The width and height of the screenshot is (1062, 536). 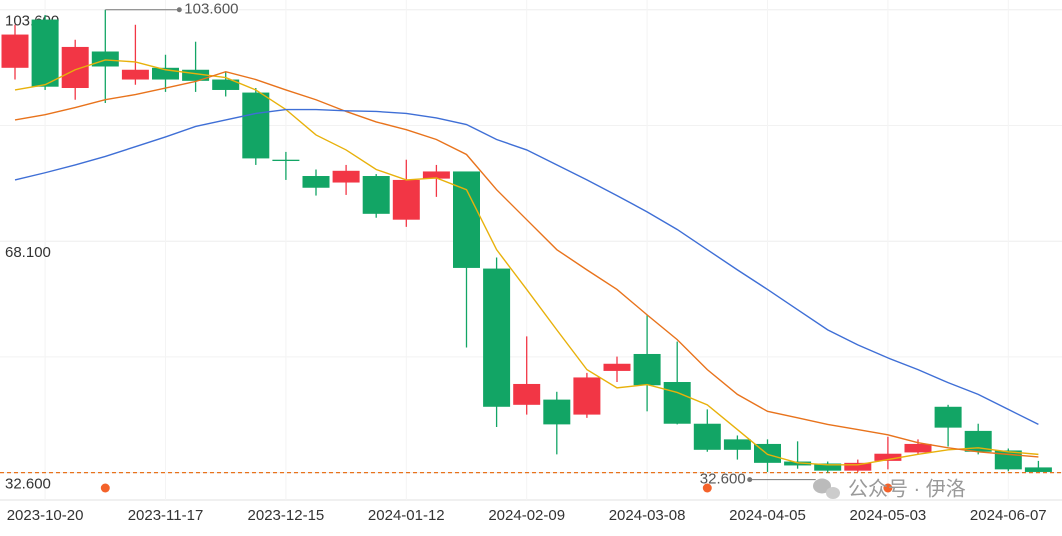 What do you see at coordinates (647, 515) in the screenshot?
I see `x-tick-label: 2024-03-08` at bounding box center [647, 515].